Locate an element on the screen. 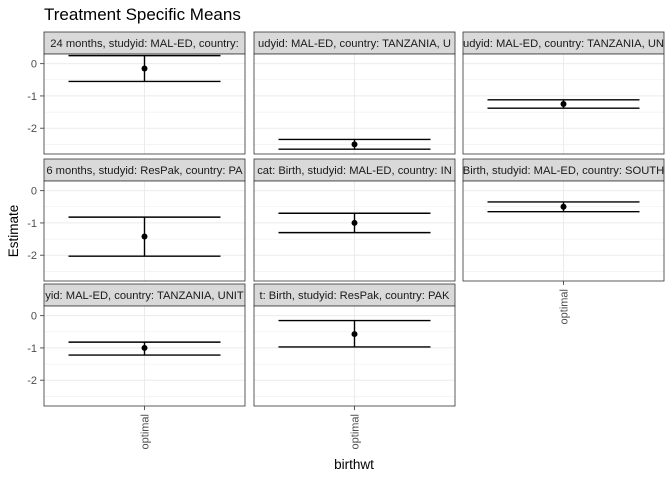  facet-panel: cat: Birth, studyid: MAL-ED, country: IN is located at coordinates (354, 220).